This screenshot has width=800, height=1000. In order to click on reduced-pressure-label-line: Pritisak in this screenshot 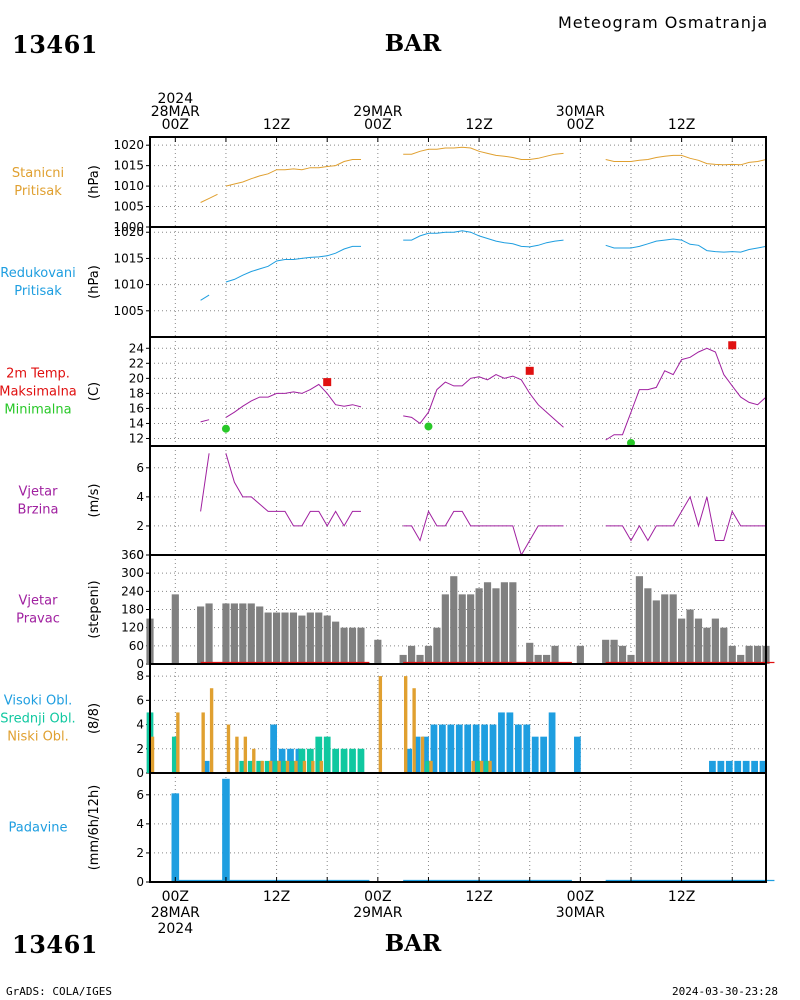, I will do `click(38, 291)`.